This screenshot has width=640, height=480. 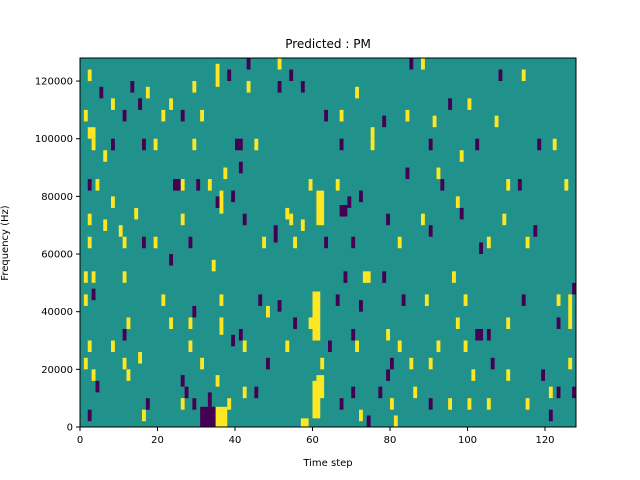 What do you see at coordinates (328, 44) in the screenshot?
I see `chart-title: Predicted : PM` at bounding box center [328, 44].